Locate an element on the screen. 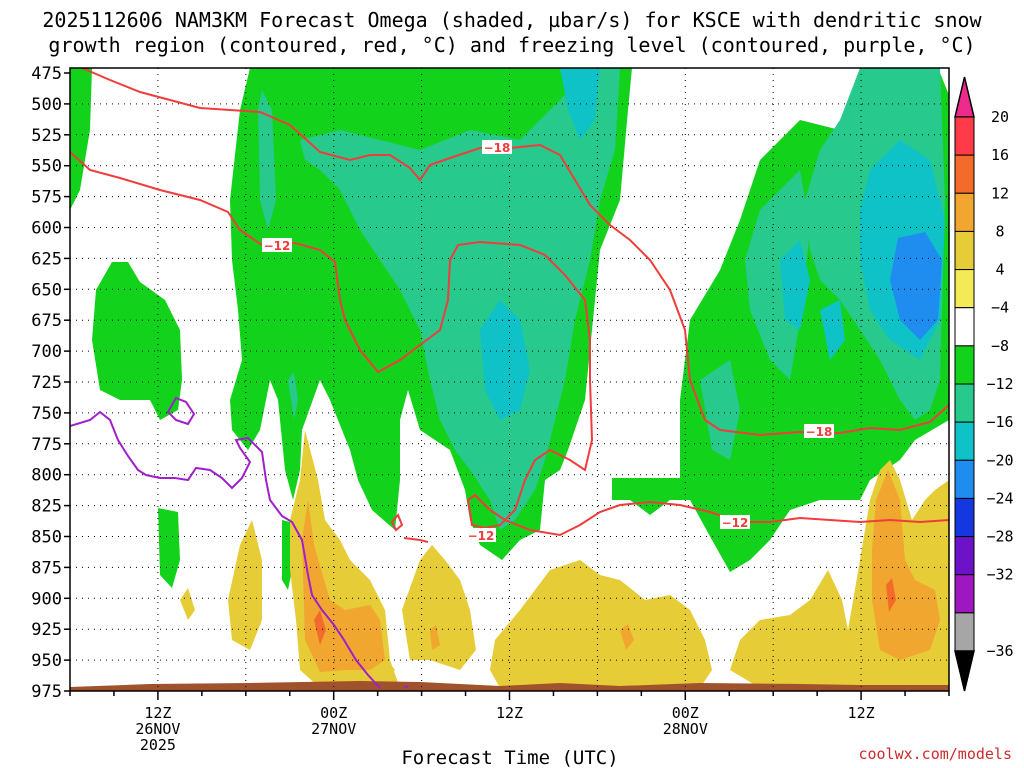  dgz-contour-small-tail is located at coordinates (416, 540).